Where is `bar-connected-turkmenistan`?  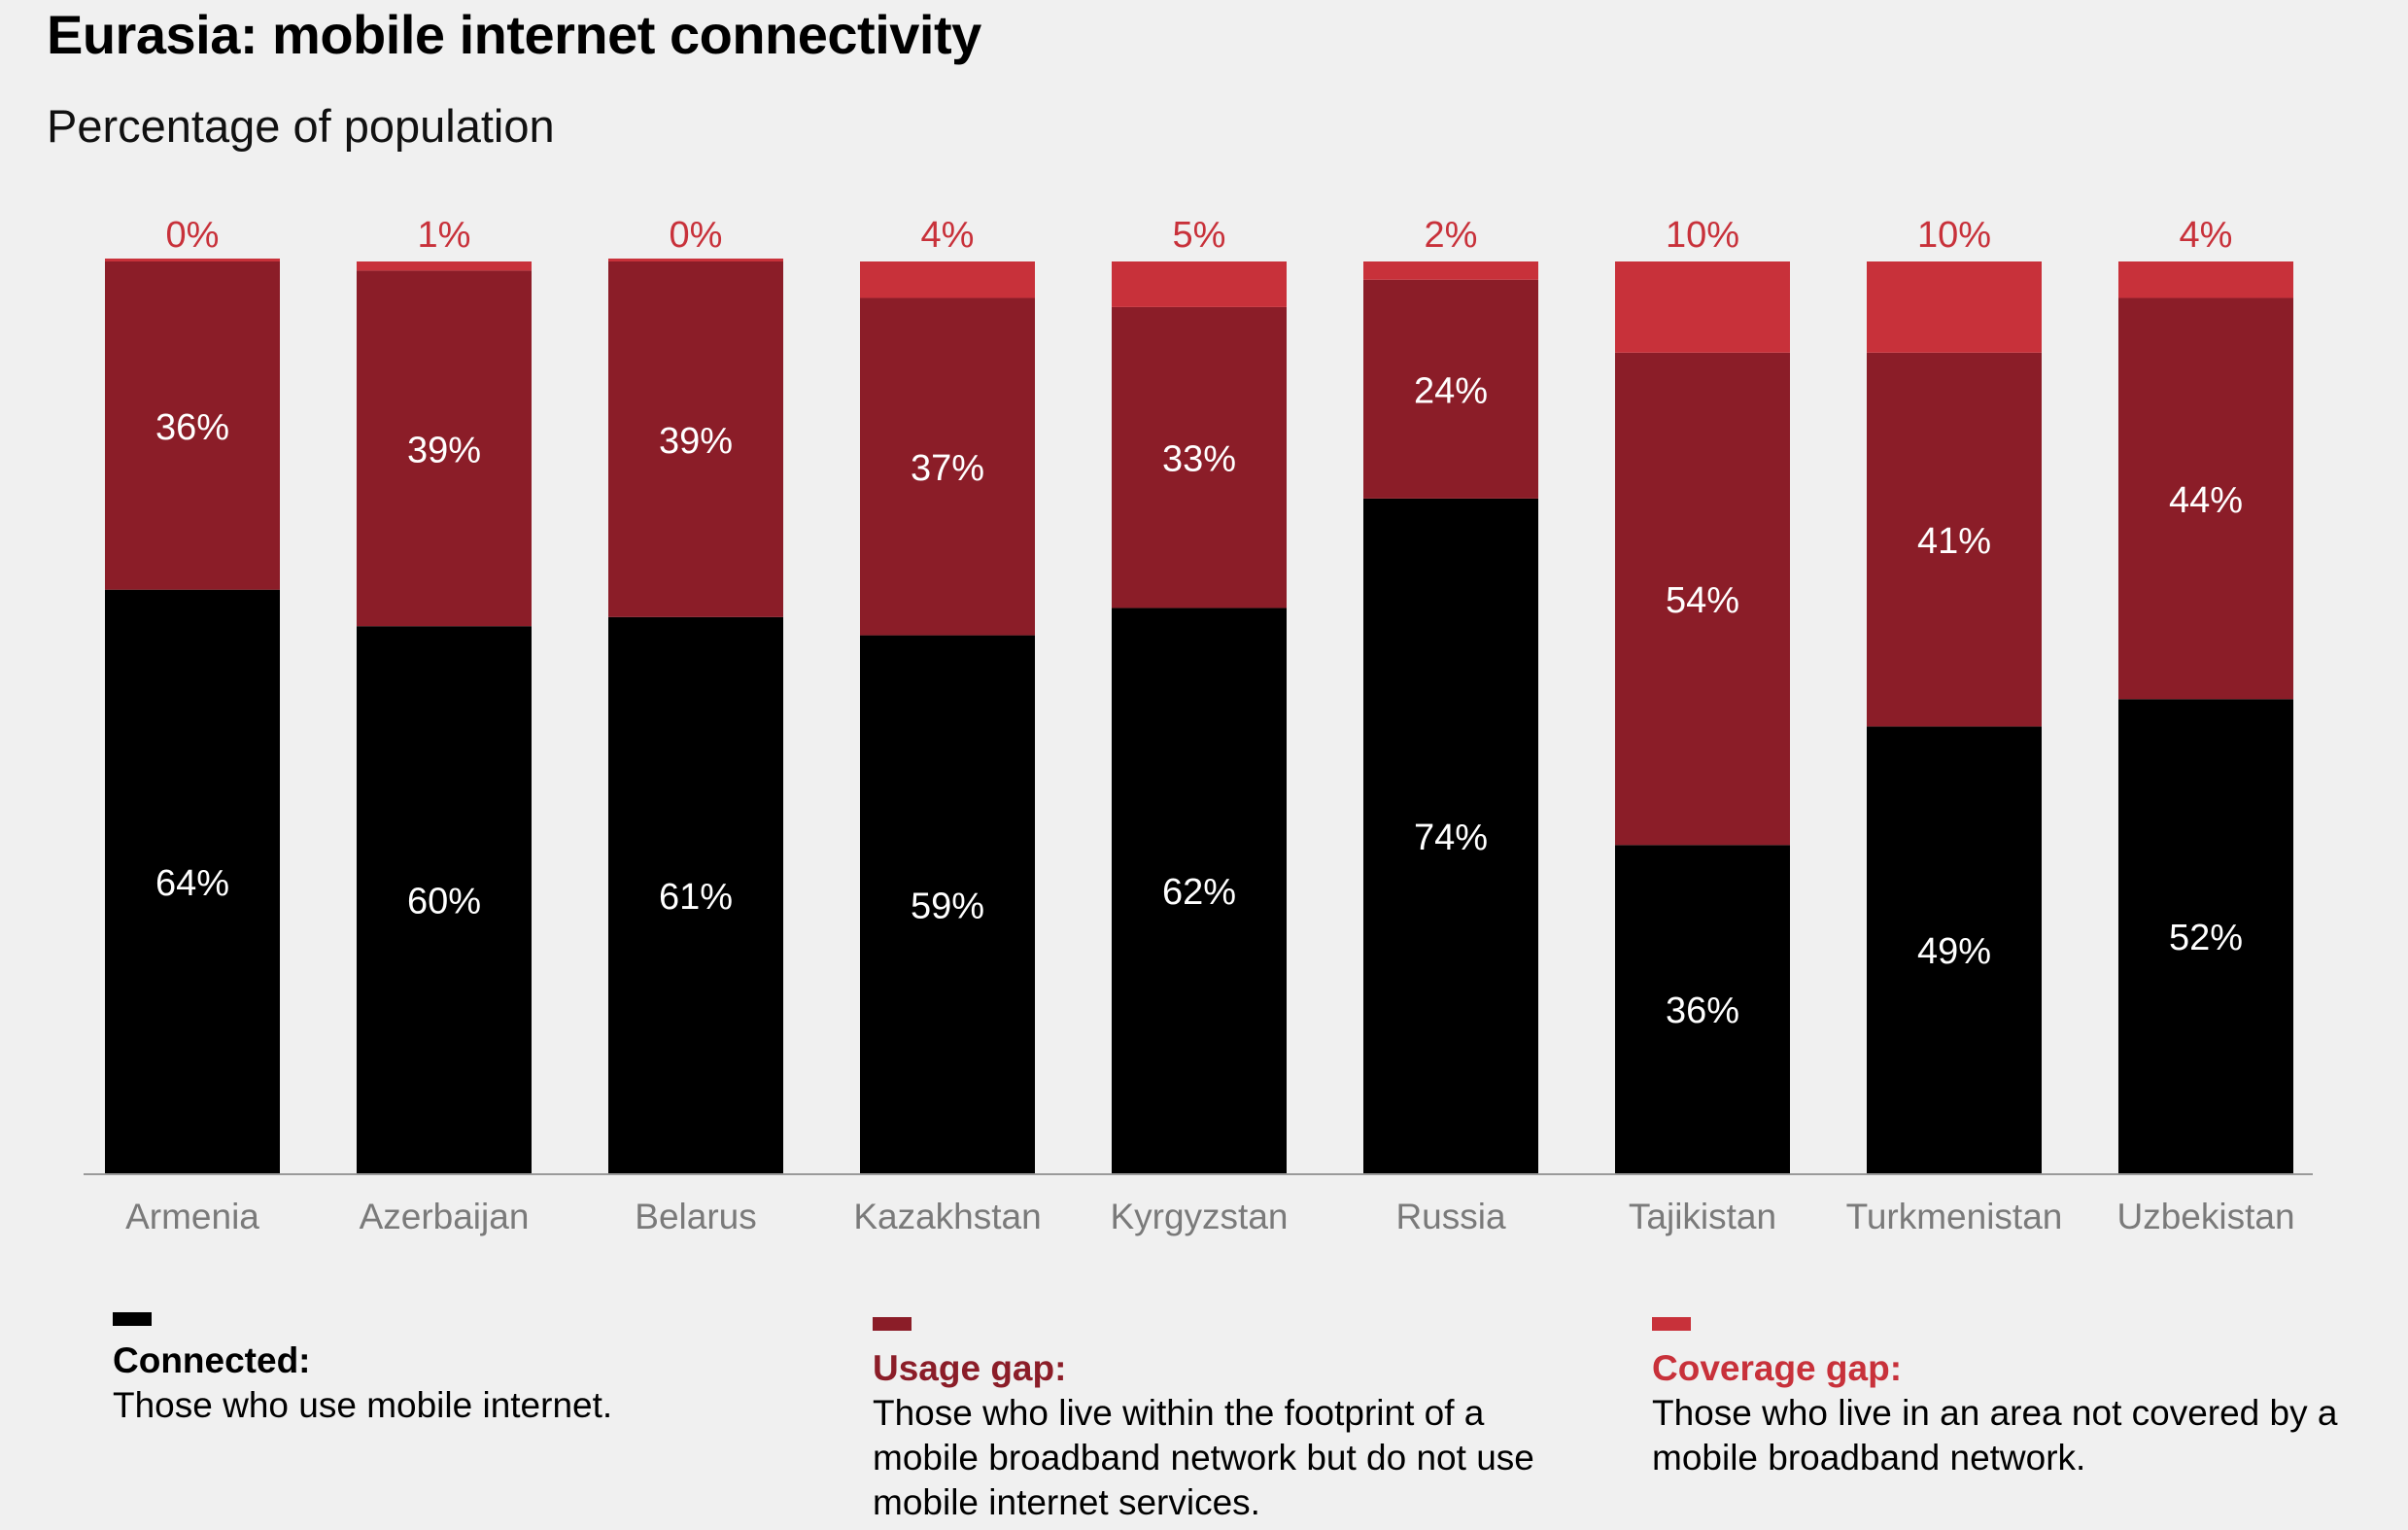 bar-connected-turkmenistan is located at coordinates (1955, 949).